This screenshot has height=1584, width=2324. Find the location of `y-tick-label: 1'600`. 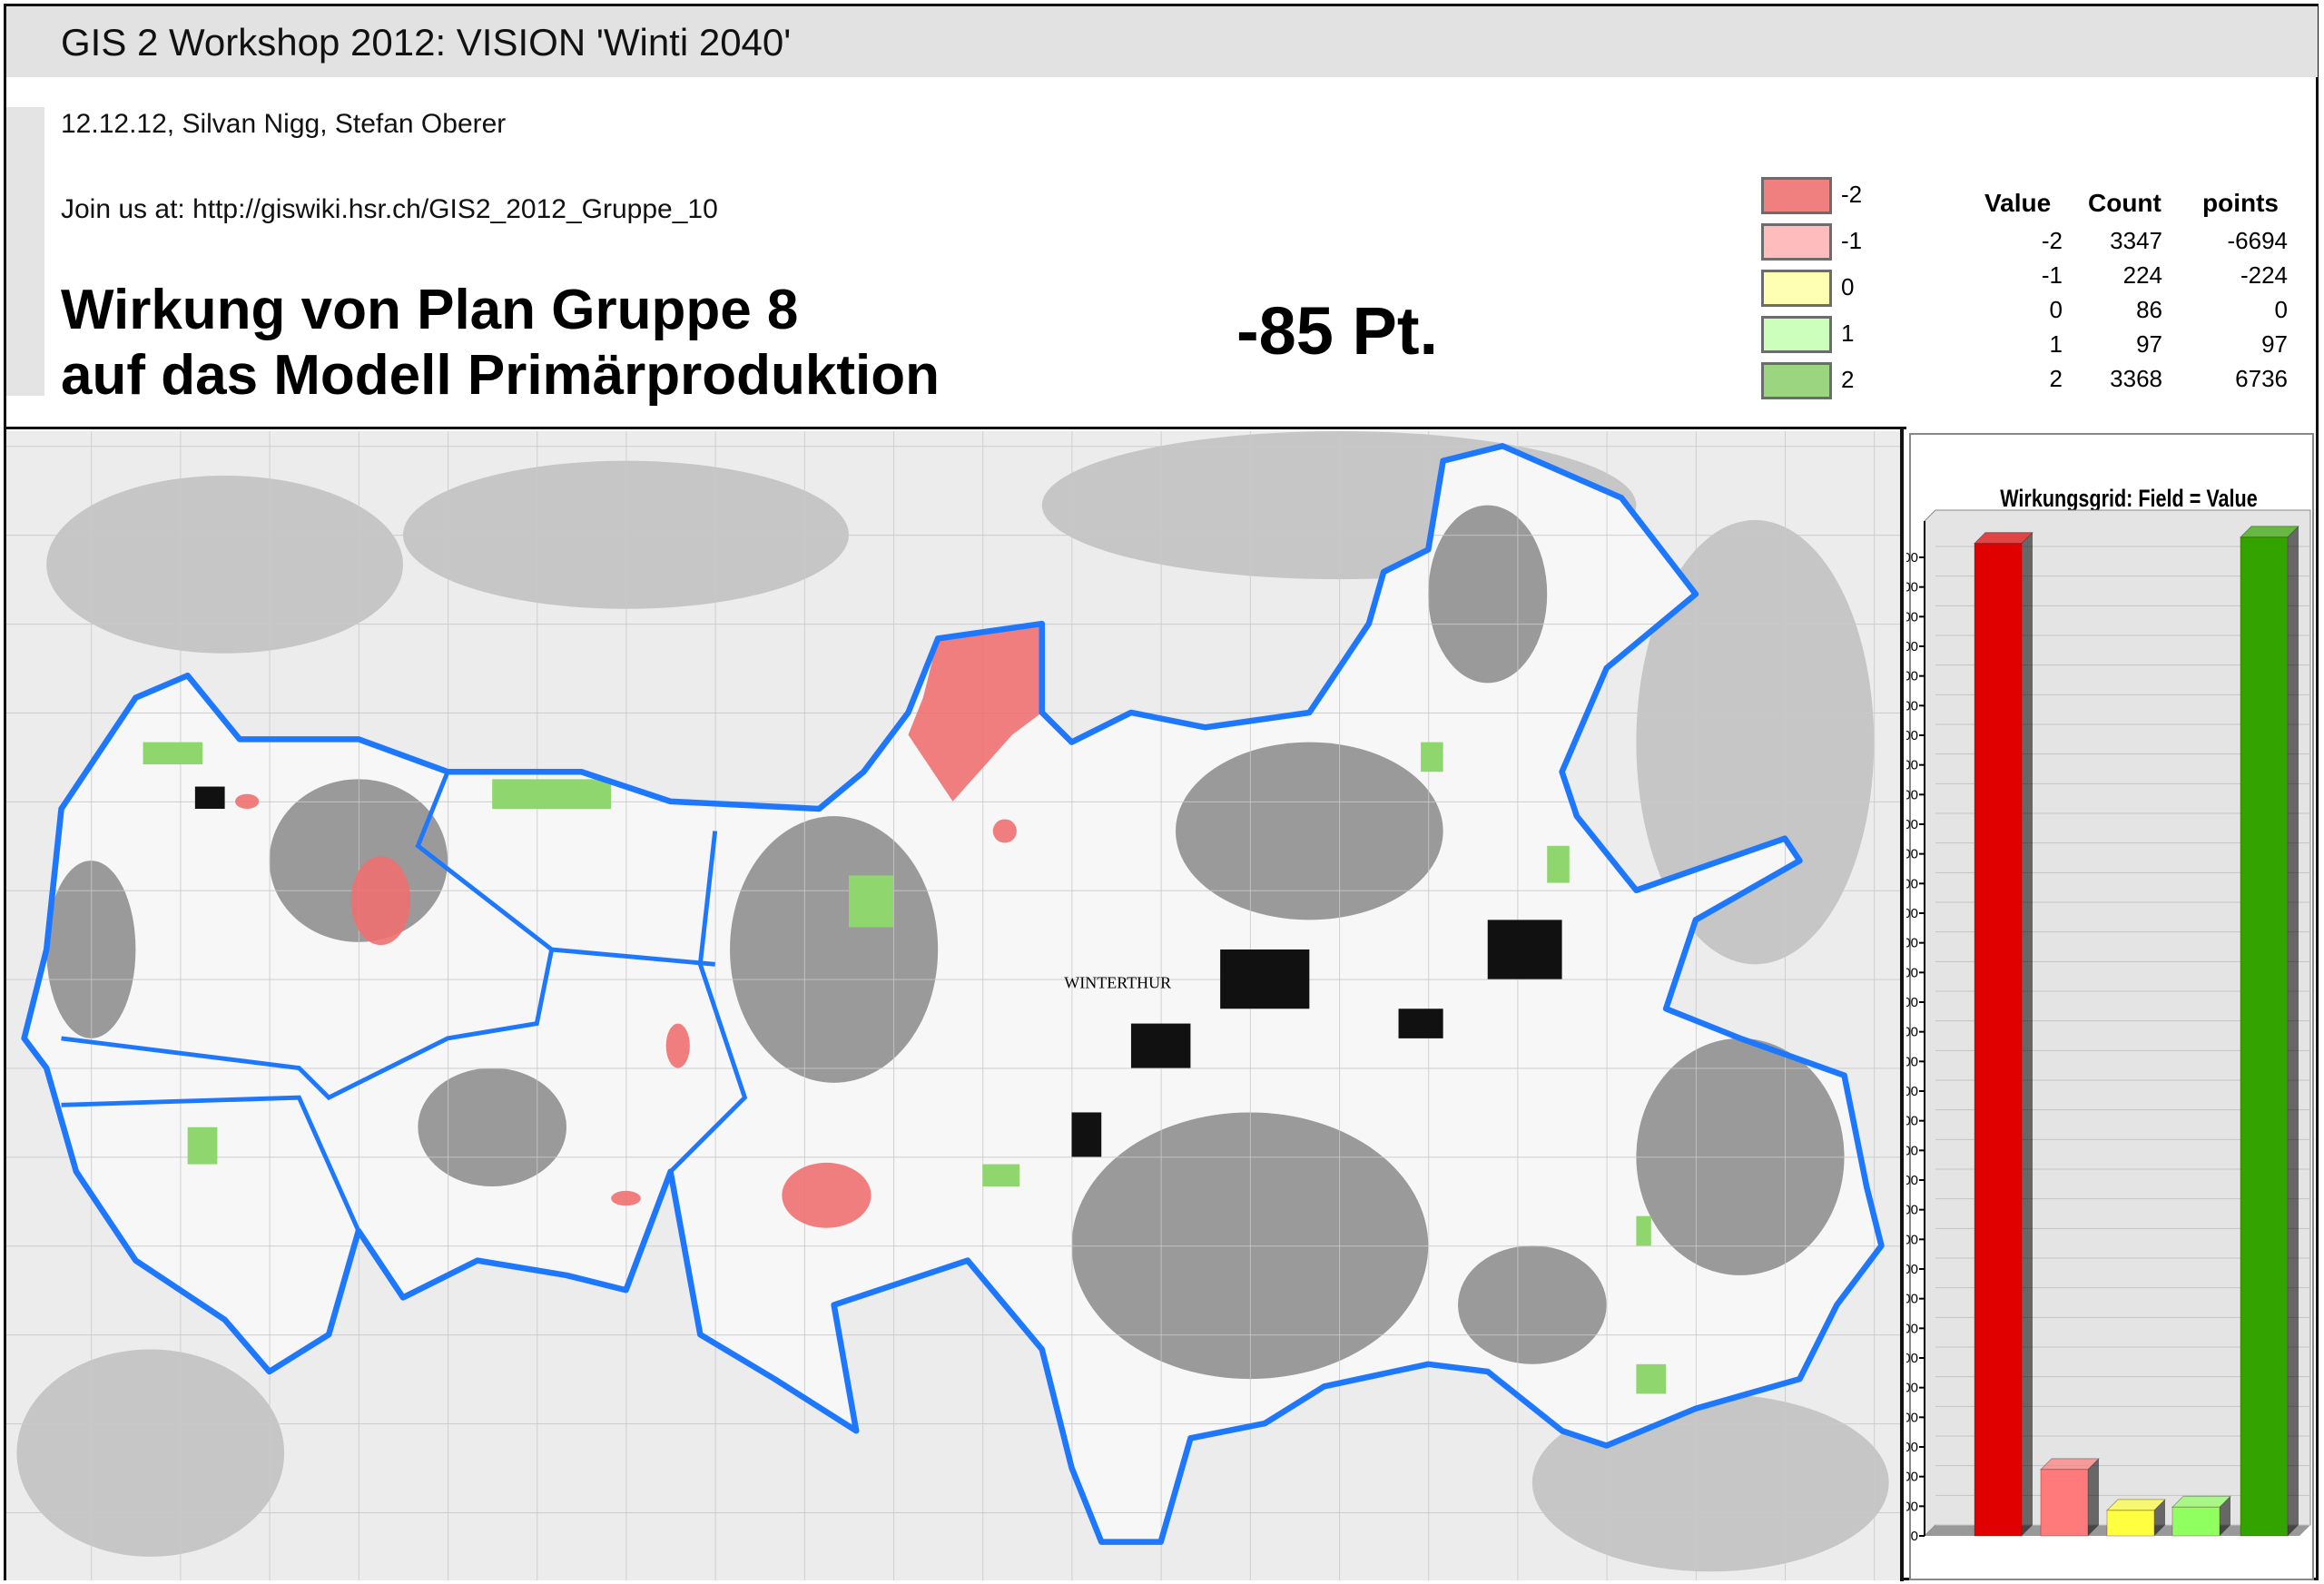

y-tick-label: 1'600 is located at coordinates (1912, 1061).